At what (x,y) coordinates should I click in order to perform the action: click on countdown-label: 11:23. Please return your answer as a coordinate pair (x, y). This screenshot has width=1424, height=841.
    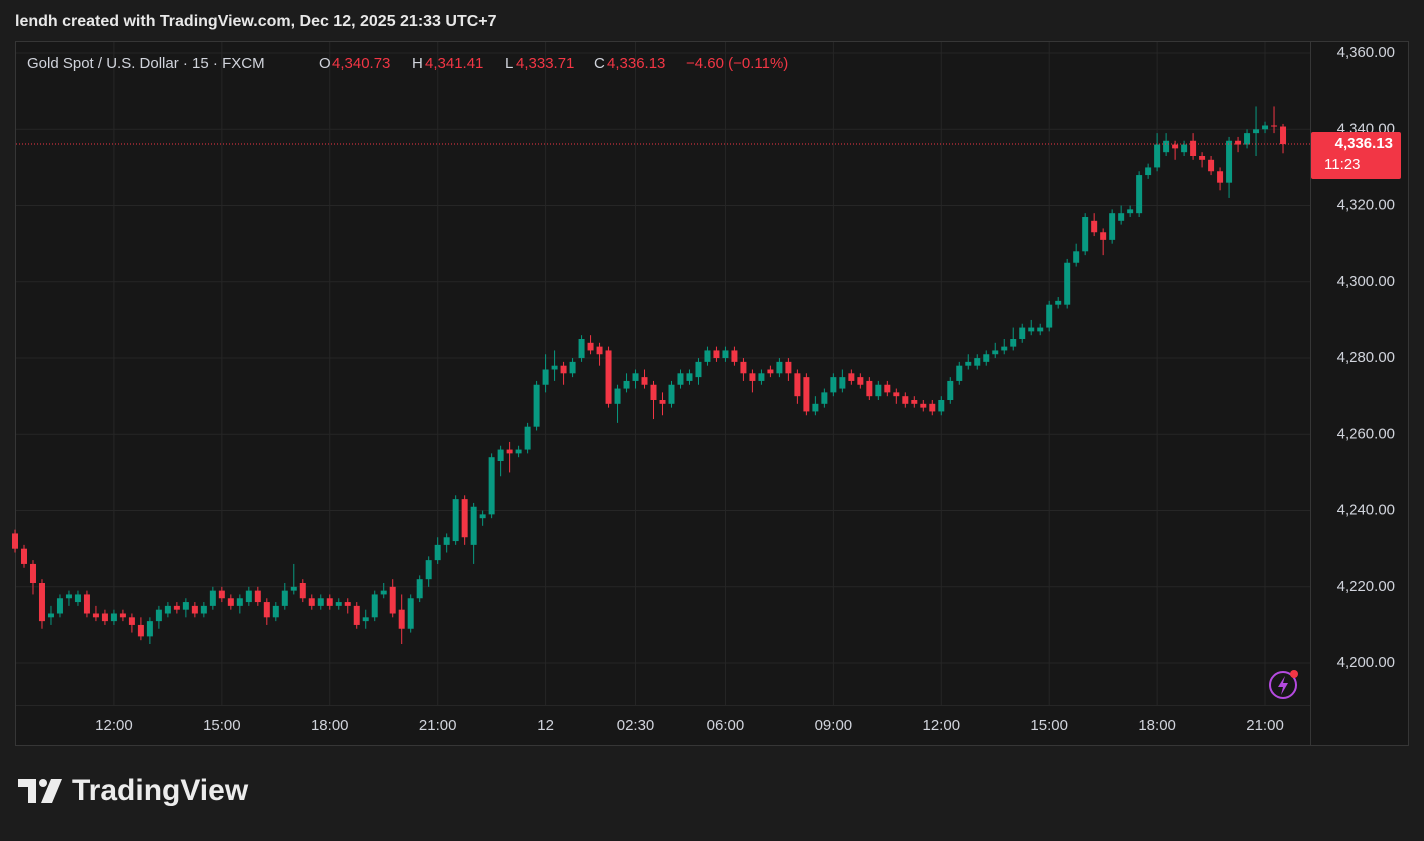
    Looking at the image, I should click on (1342, 164).